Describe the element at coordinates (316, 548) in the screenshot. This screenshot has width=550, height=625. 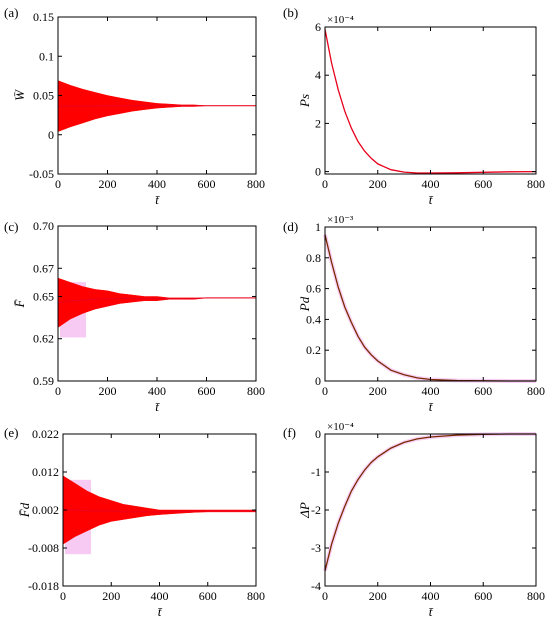
I see `y-tick-label: -3` at that location.